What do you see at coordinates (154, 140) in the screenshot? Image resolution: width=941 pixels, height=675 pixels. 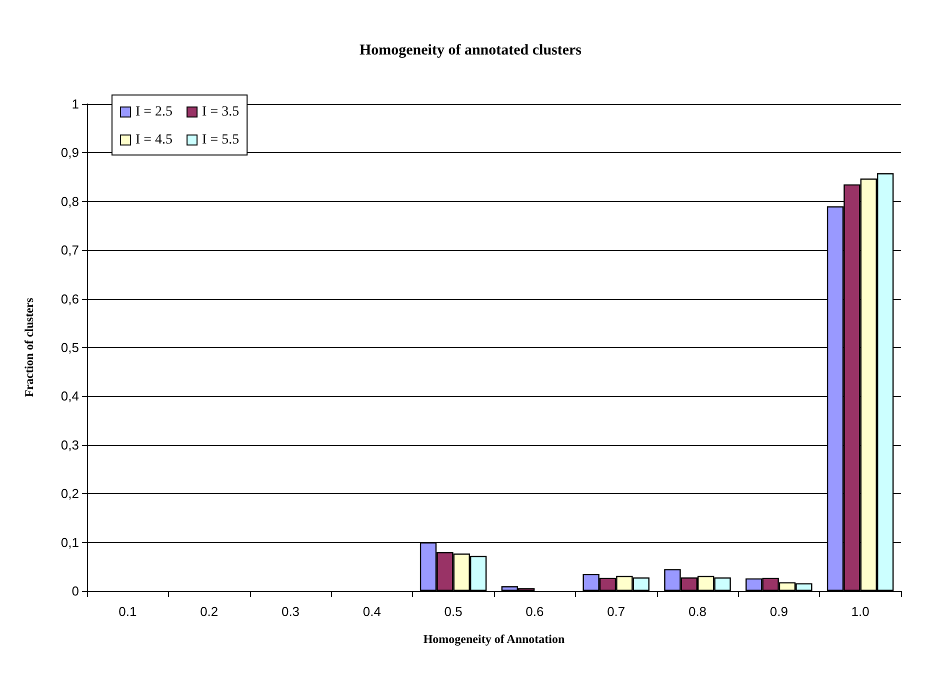 I see `legend-label: I = 4.5` at bounding box center [154, 140].